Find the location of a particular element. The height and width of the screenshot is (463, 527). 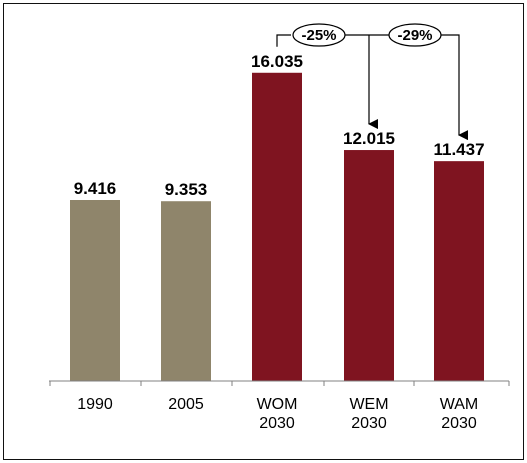

x-tick-label-4: WAM 2030 is located at coordinates (459, 414).